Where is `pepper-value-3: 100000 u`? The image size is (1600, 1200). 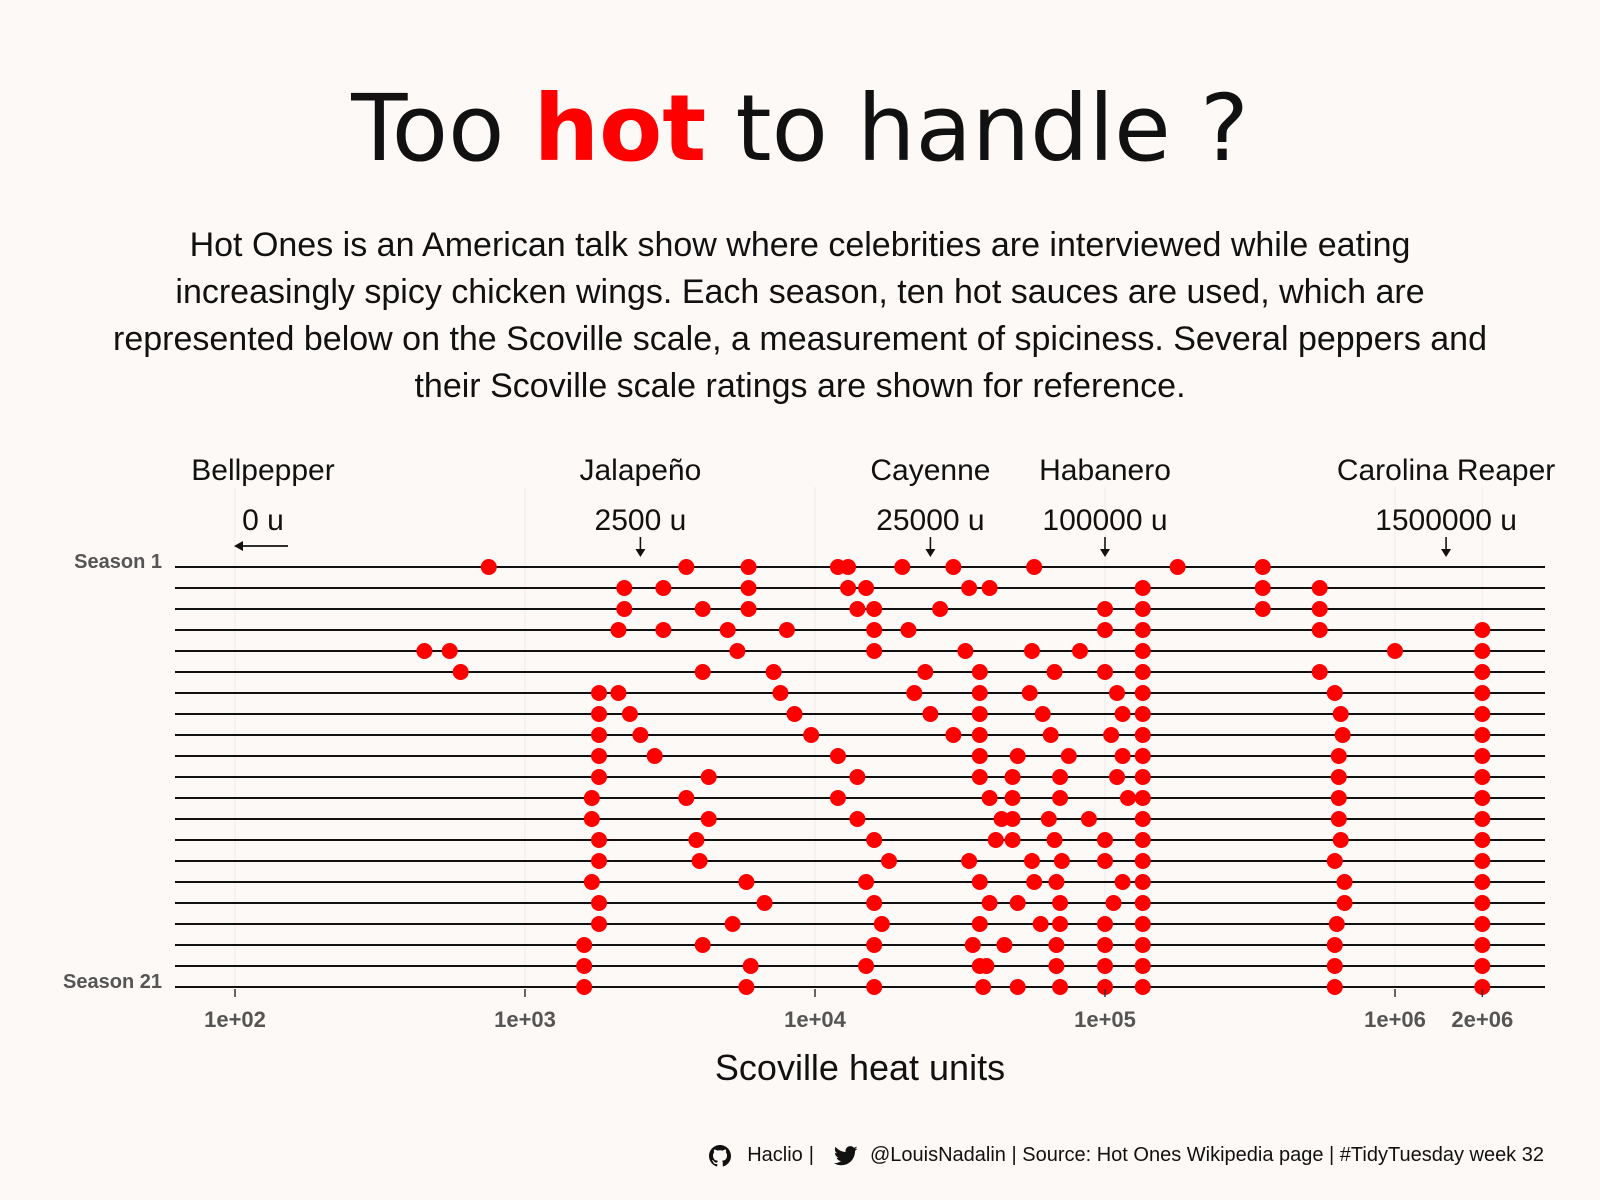 pepper-value-3: 100000 u is located at coordinates (1104, 520).